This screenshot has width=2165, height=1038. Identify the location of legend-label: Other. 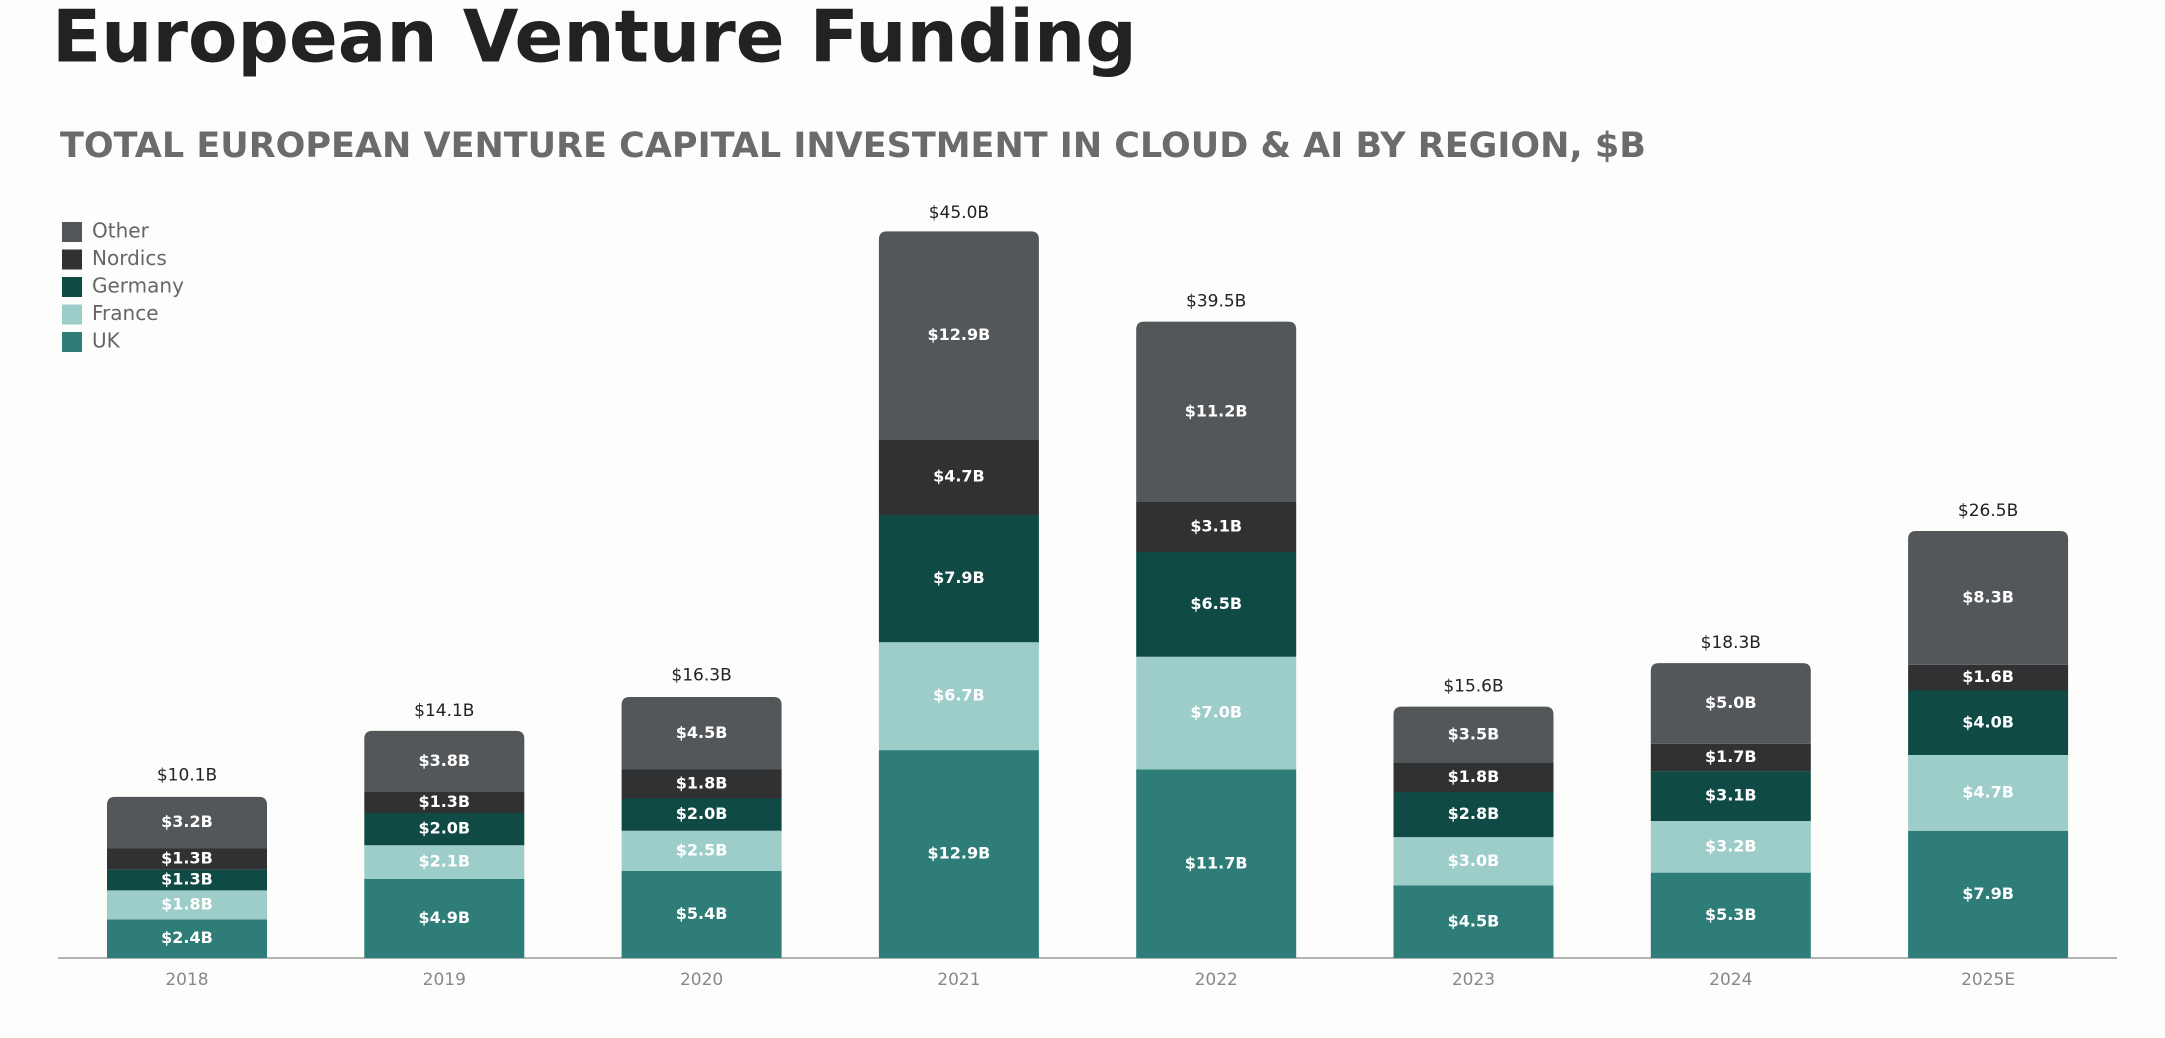
(121, 231).